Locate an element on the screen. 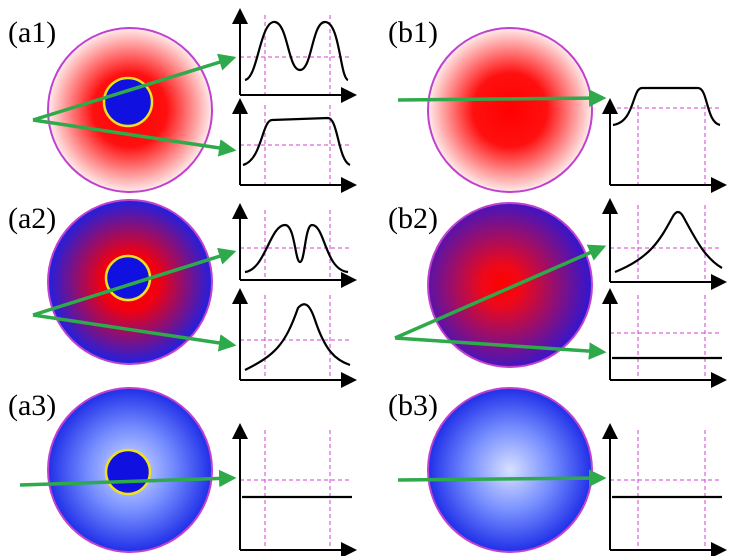 The image size is (747, 556). panel-label: (b1) is located at coordinates (413, 32).